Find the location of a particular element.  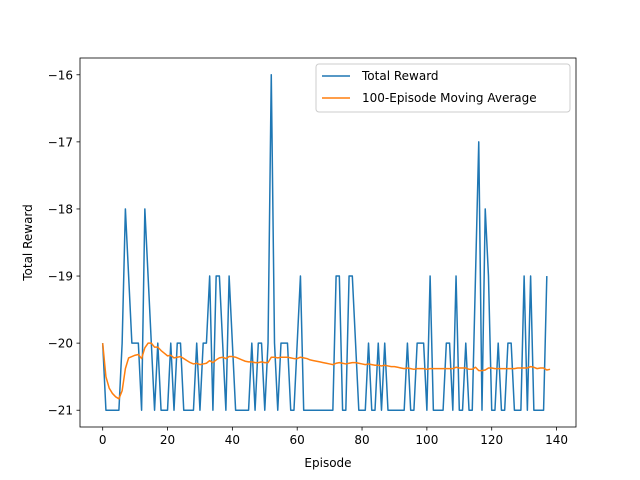

moving-average-line is located at coordinates (326, 371).